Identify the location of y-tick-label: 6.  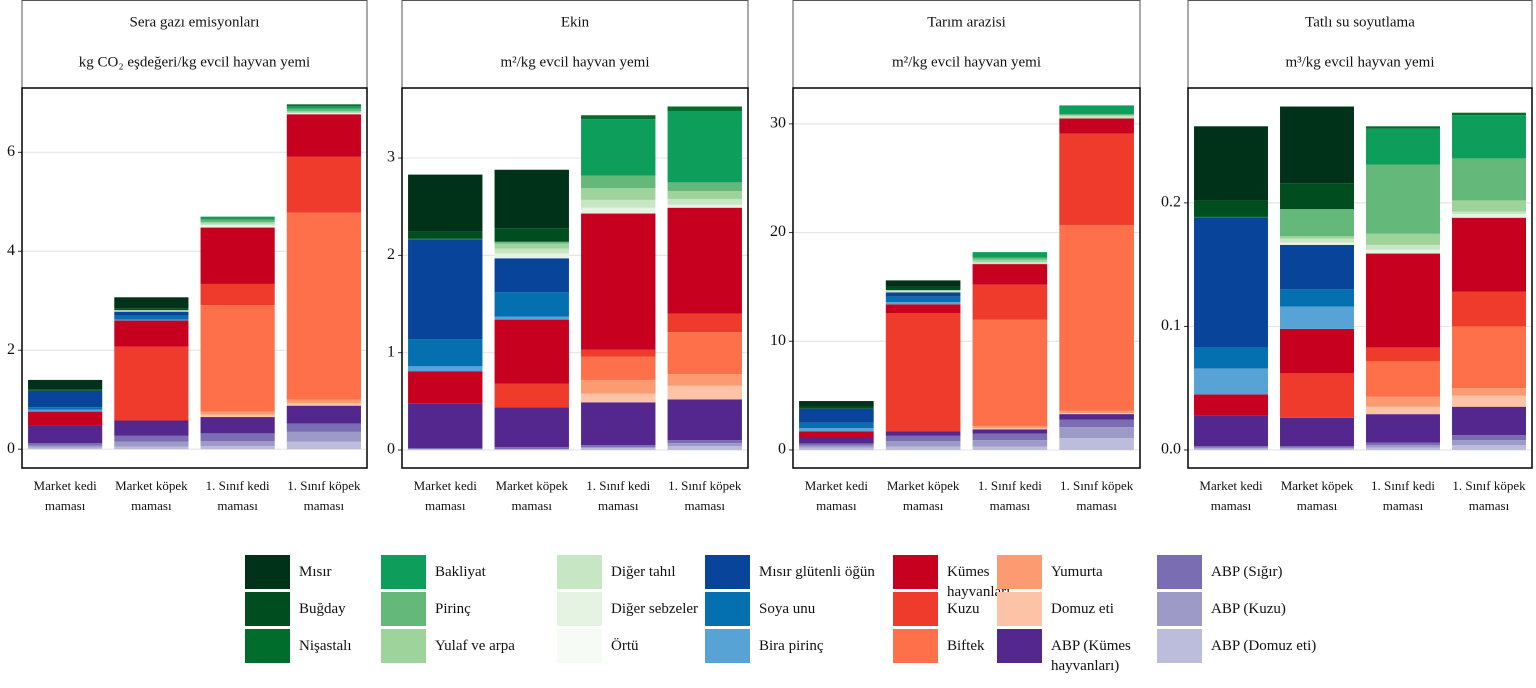
(11, 151).